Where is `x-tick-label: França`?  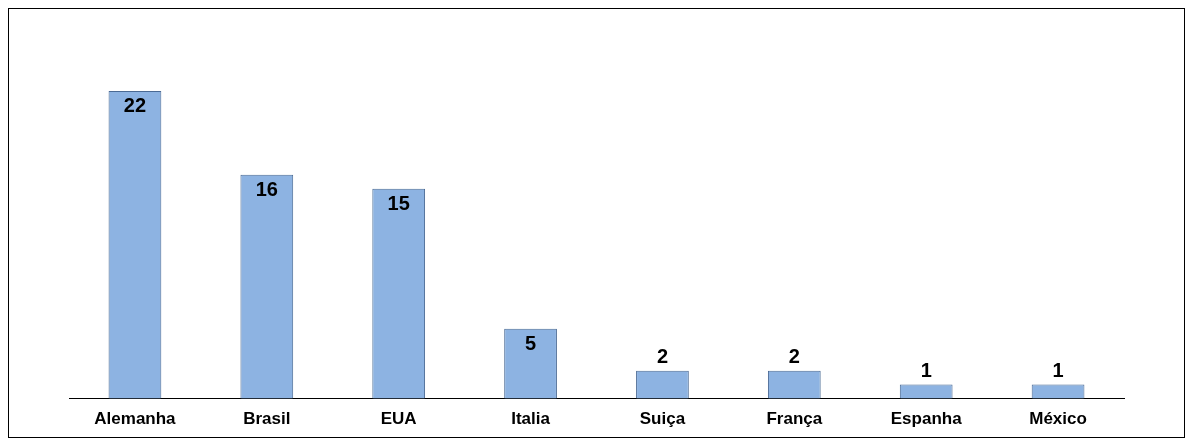
x-tick-label: França is located at coordinates (794, 419).